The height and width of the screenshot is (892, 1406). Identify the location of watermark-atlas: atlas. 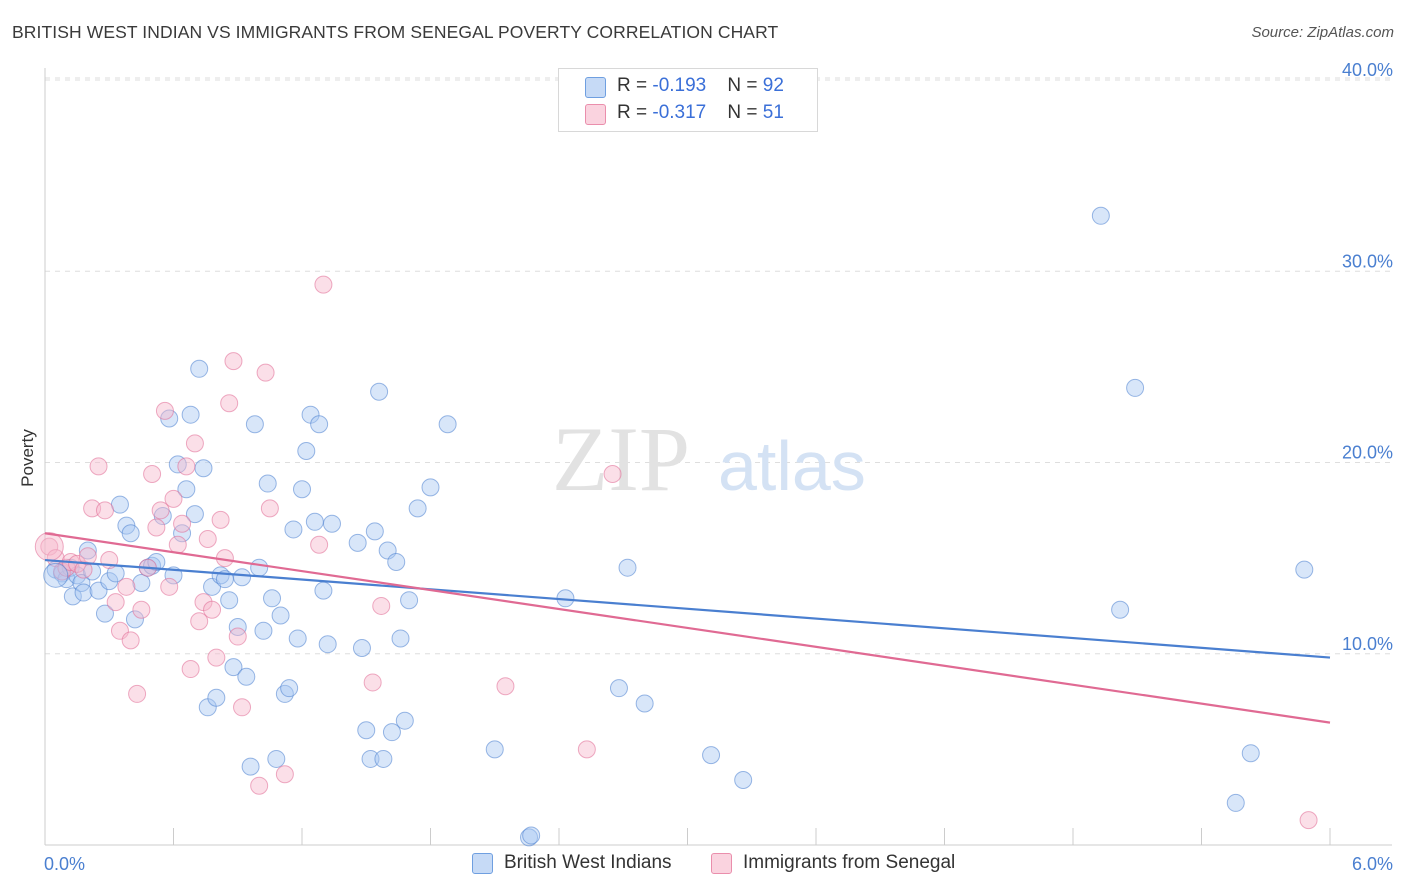
(792, 466).